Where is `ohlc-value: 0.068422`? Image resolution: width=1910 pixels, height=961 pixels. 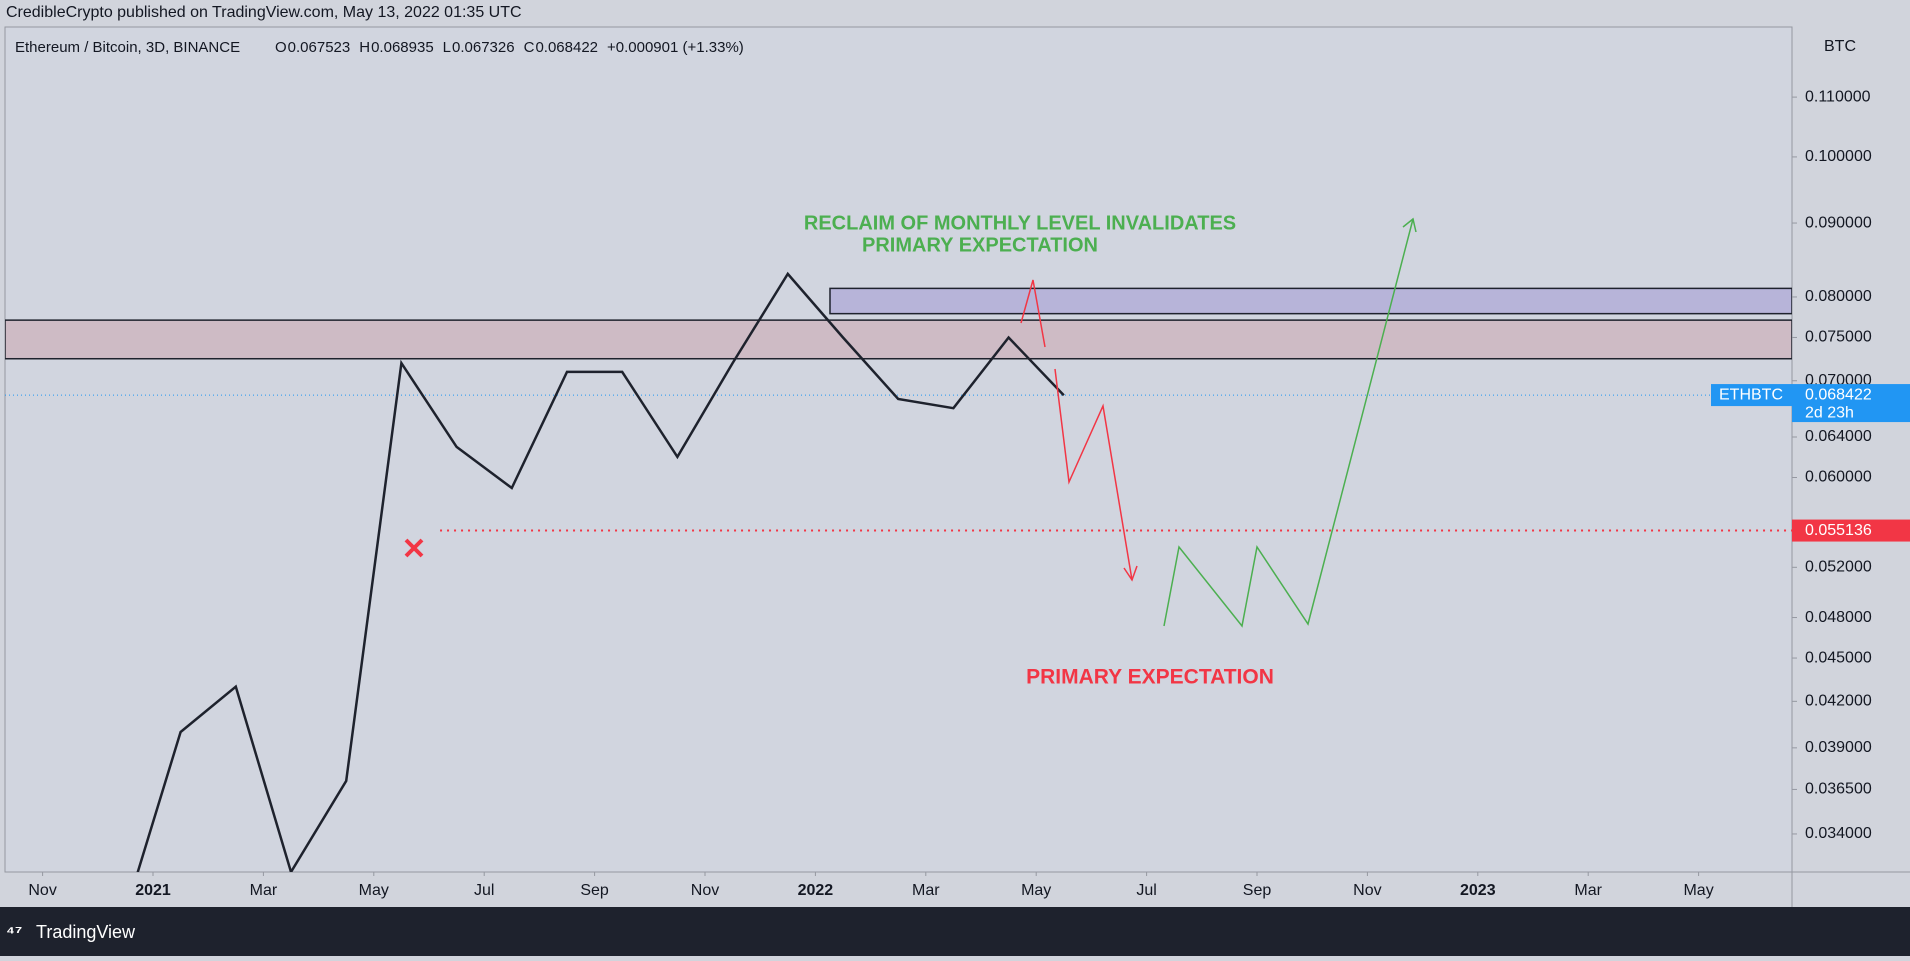 ohlc-value: 0.068422 is located at coordinates (566, 47).